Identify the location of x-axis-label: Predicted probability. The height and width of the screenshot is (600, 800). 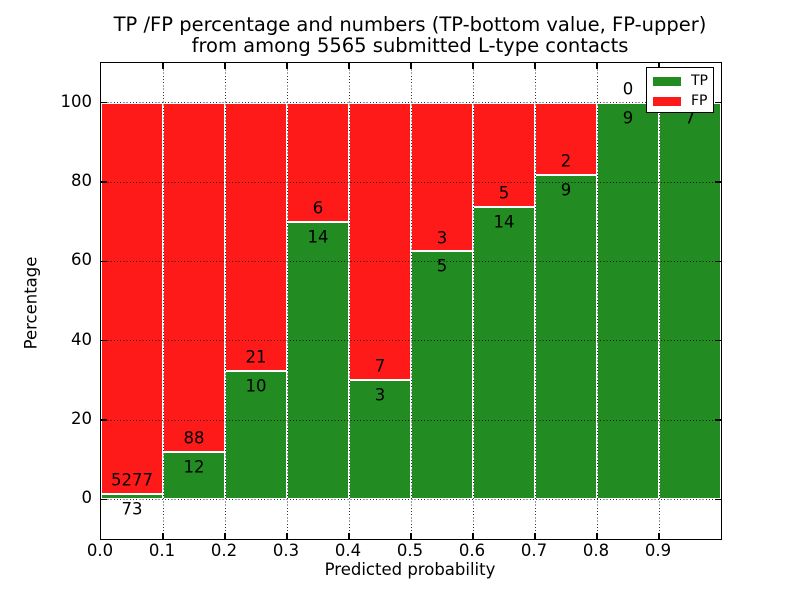
(410, 569).